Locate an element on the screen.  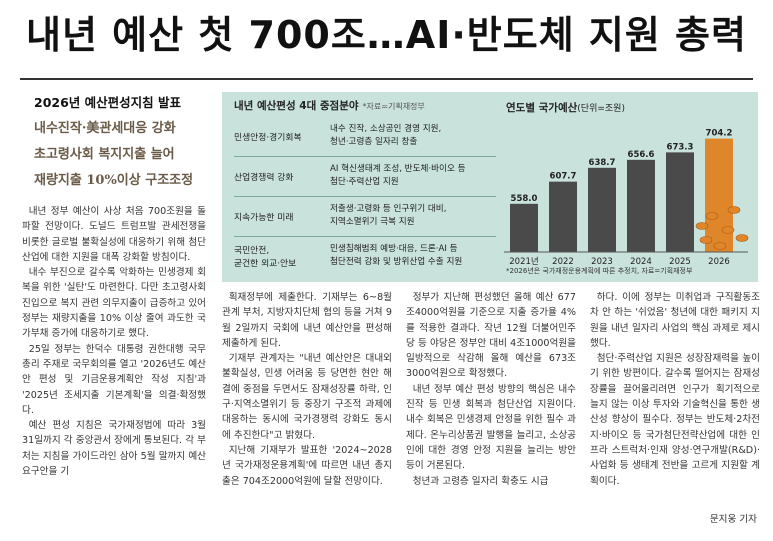
table-category: 민생안정·경기회복 is located at coordinates (268, 137).